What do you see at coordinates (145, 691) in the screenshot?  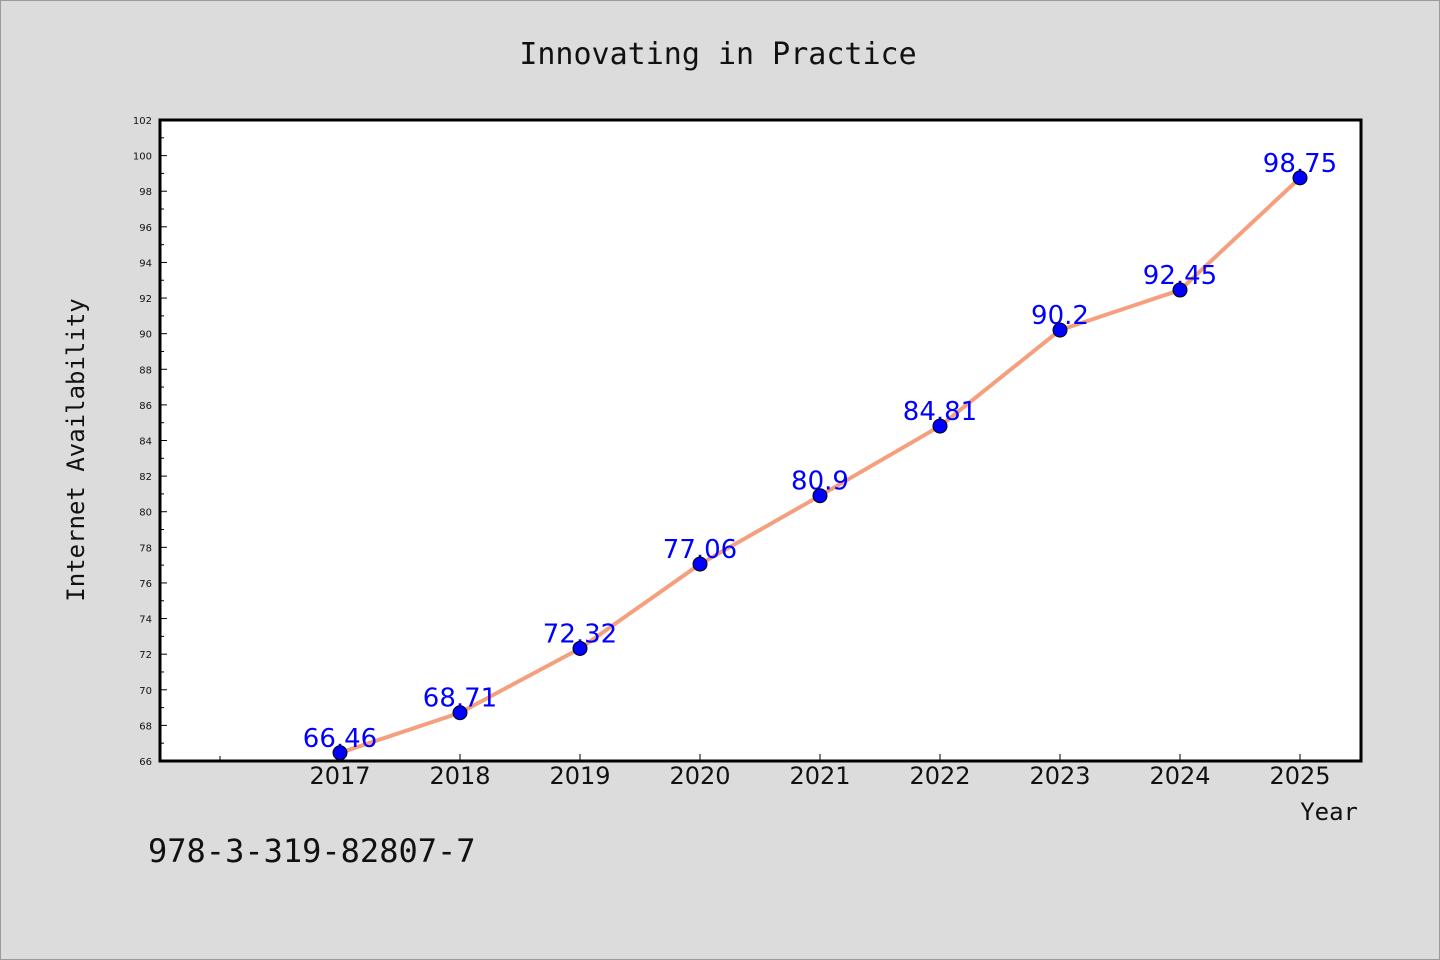 I see `y-tick-label: 70` at bounding box center [145, 691].